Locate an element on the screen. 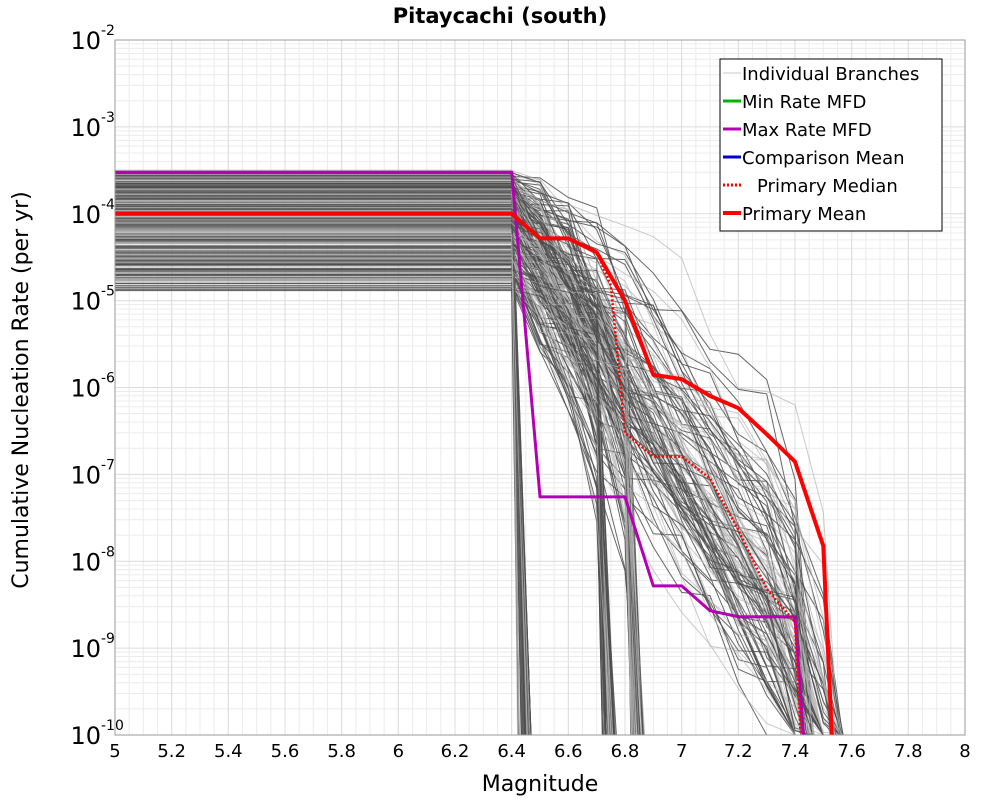 The image size is (1000, 800). y-tick-exponent: -2 is located at coordinates (108, 31).